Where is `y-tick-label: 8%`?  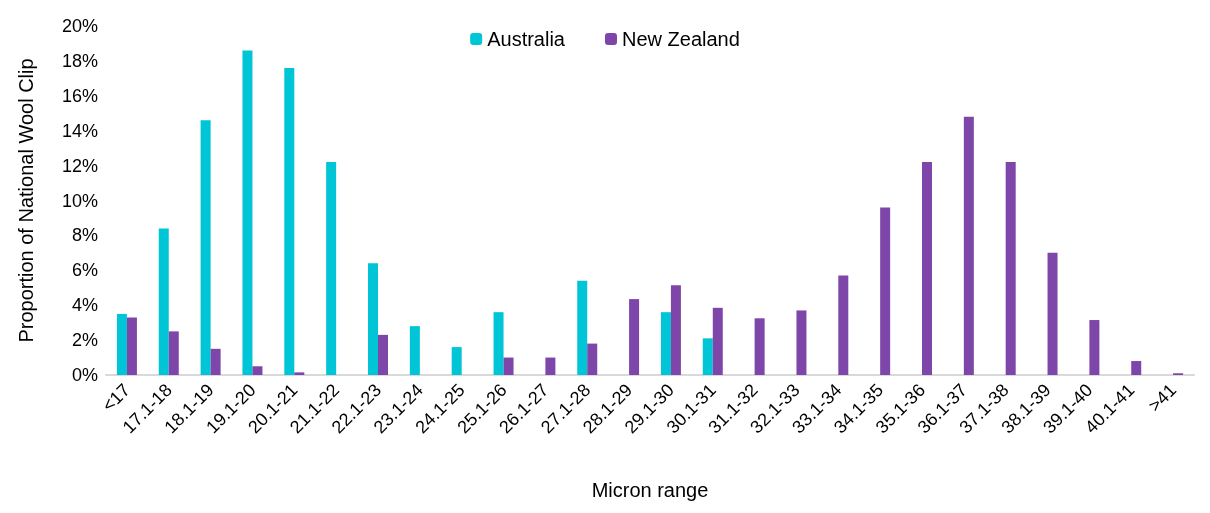 y-tick-label: 8% is located at coordinates (84, 235).